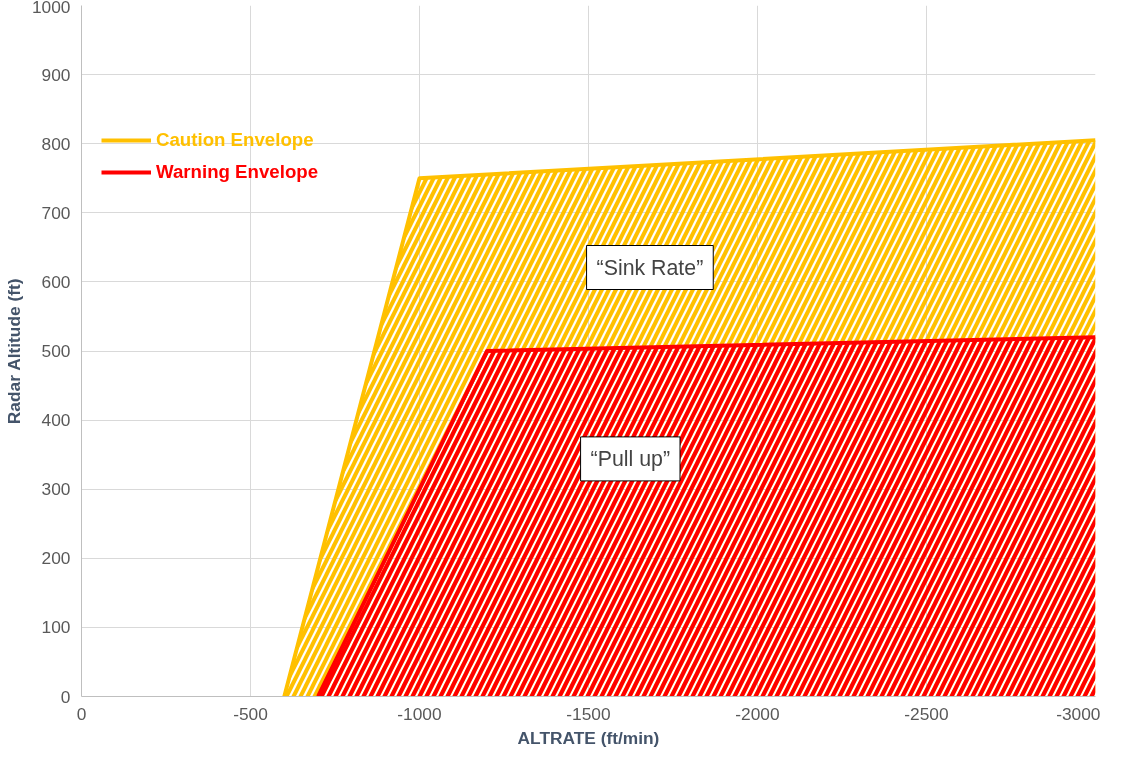 The image size is (1121, 764). Describe the element at coordinates (419, 713) in the screenshot. I see `x-tick-label: -1000` at that location.